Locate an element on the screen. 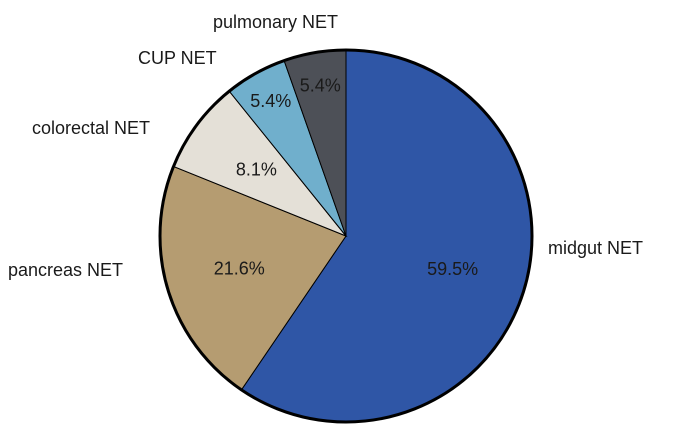  value-label-cup-net: 5.4% is located at coordinates (270, 101).